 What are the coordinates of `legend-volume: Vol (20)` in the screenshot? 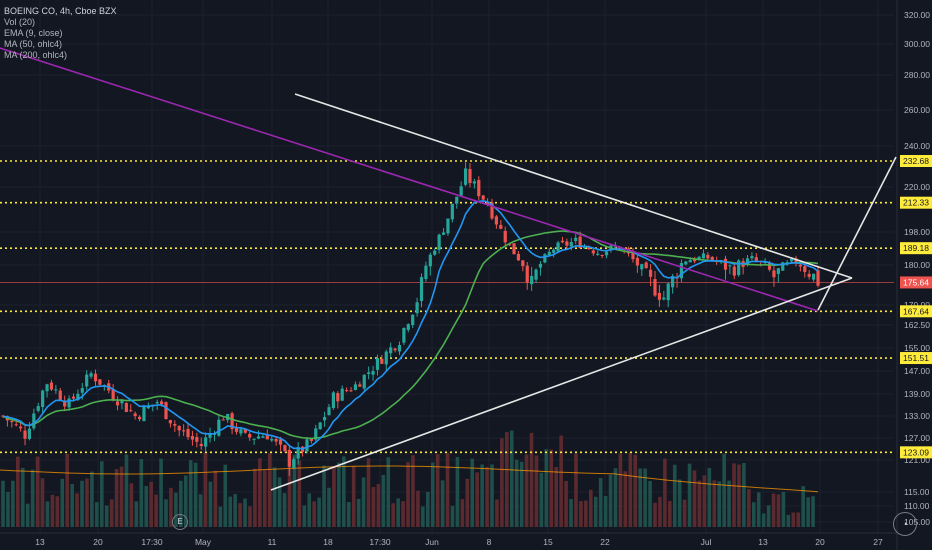 It's located at (20, 22).